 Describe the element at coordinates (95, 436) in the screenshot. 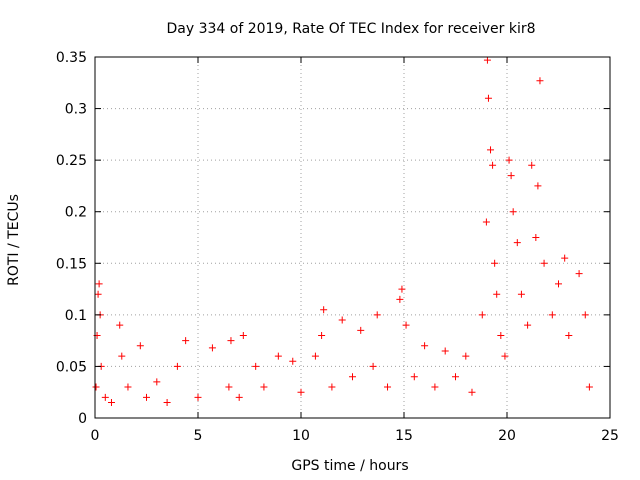

I see `x-tick-label: 0` at that location.